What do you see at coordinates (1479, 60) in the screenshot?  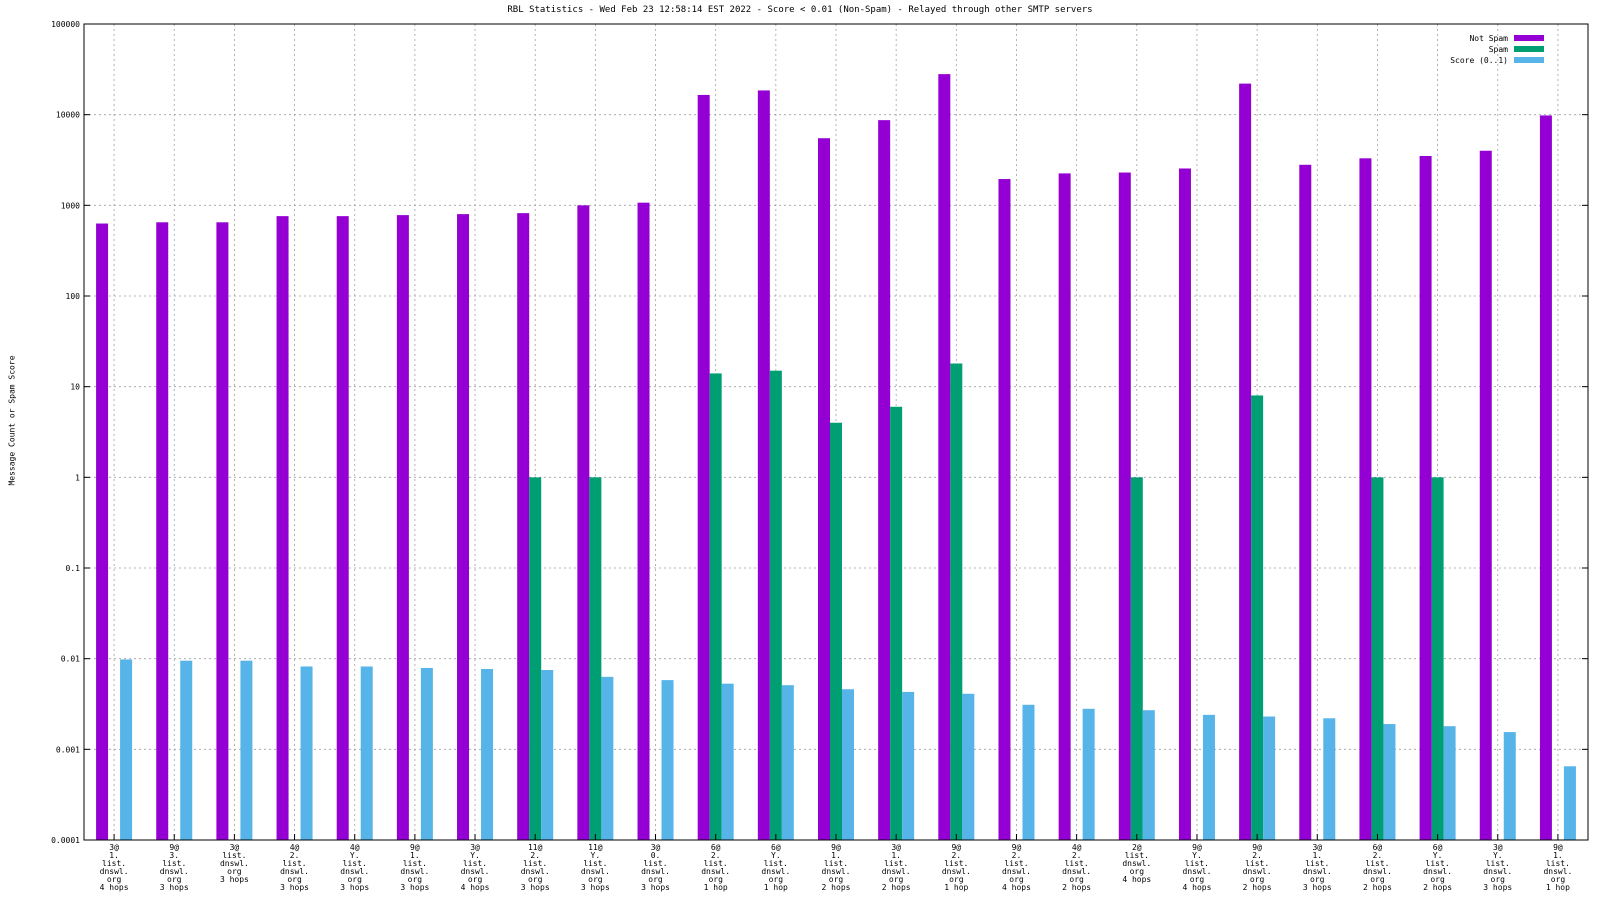 I see `legend-label: Score (0..1)` at bounding box center [1479, 60].